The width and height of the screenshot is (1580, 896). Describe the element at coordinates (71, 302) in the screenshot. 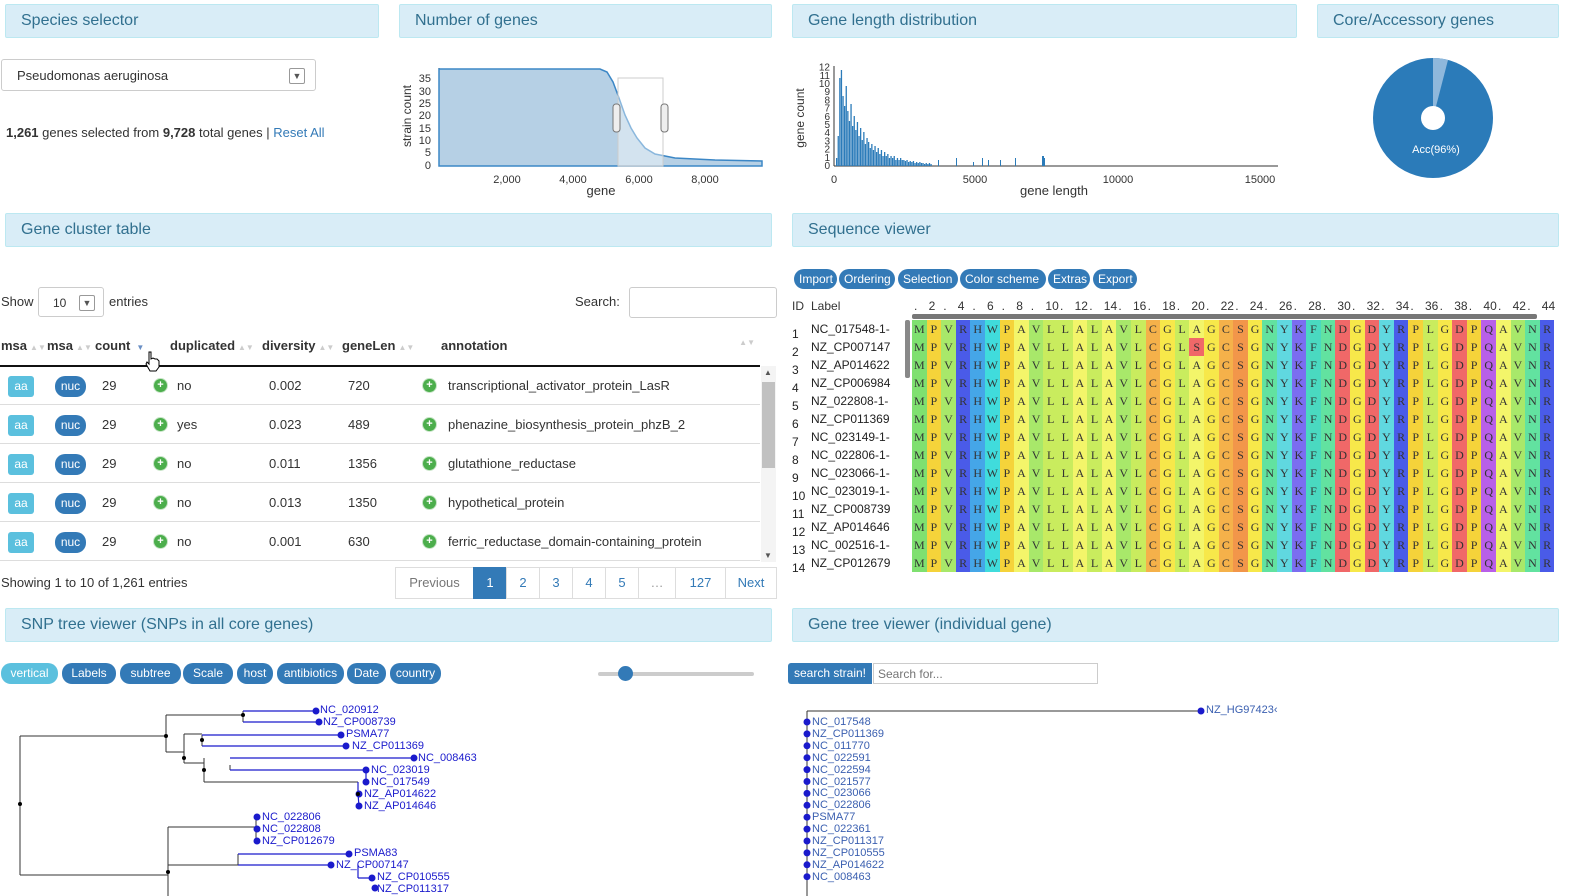

I see `entries-select: 10 ▼` at that location.